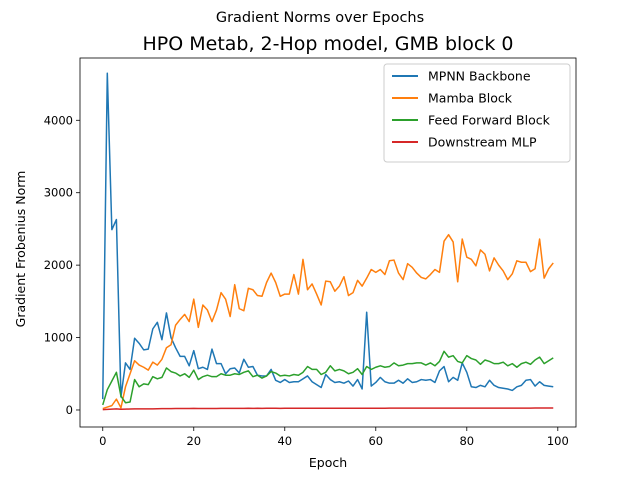 Image resolution: width=640 pixels, height=484 pixels. Describe the element at coordinates (489, 120) in the screenshot. I see `legend-label: Feed Forward Block` at that location.